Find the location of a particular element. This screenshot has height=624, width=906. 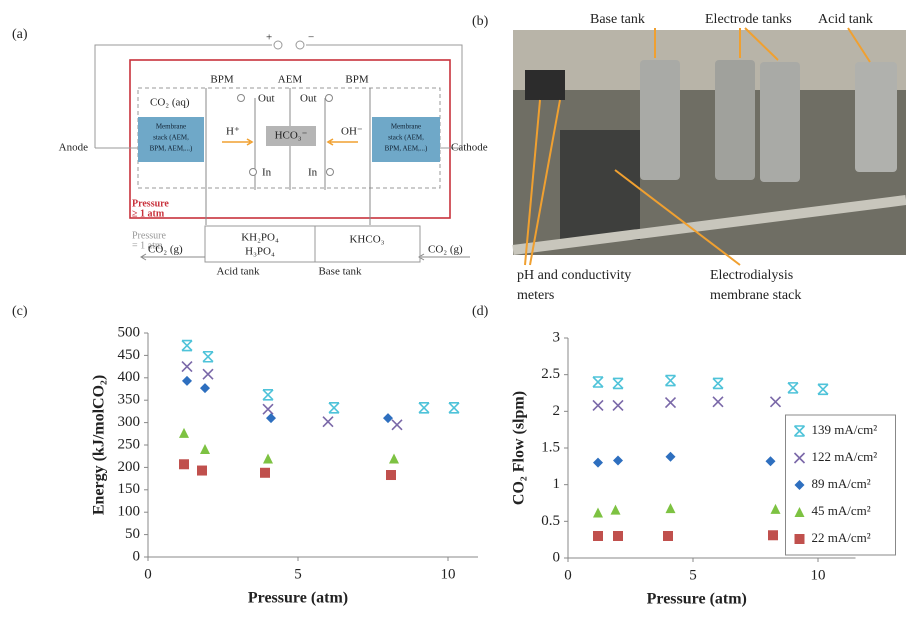

photo-label: membrane stack is located at coordinates (755, 295).